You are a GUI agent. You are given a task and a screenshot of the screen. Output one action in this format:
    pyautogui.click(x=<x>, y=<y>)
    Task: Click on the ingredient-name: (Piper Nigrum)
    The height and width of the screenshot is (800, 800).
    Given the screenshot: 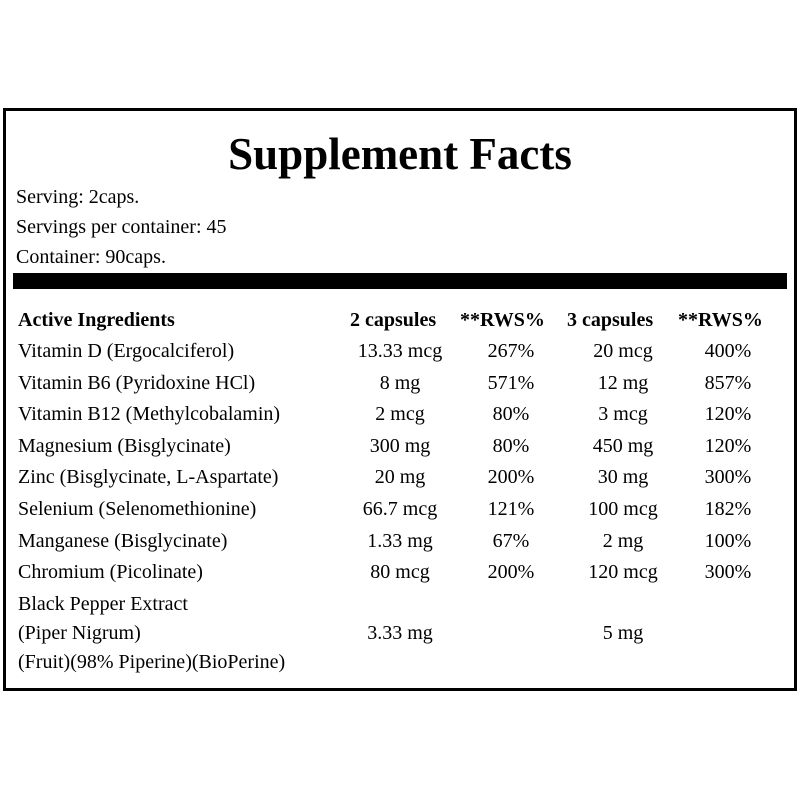 What is the action you would take?
    pyautogui.click(x=79, y=632)
    